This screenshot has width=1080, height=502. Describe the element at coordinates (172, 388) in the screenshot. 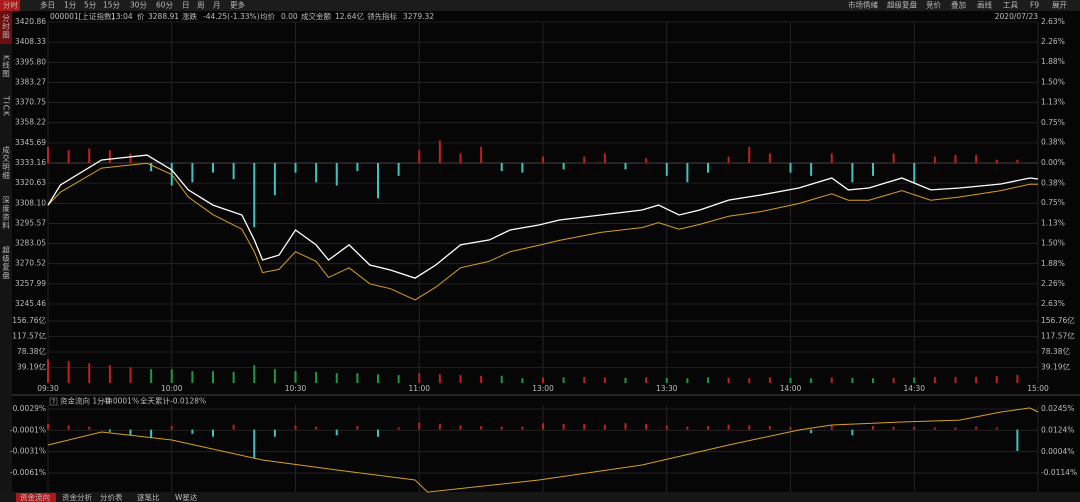

I see `time-tick-label: 10:00` at that location.